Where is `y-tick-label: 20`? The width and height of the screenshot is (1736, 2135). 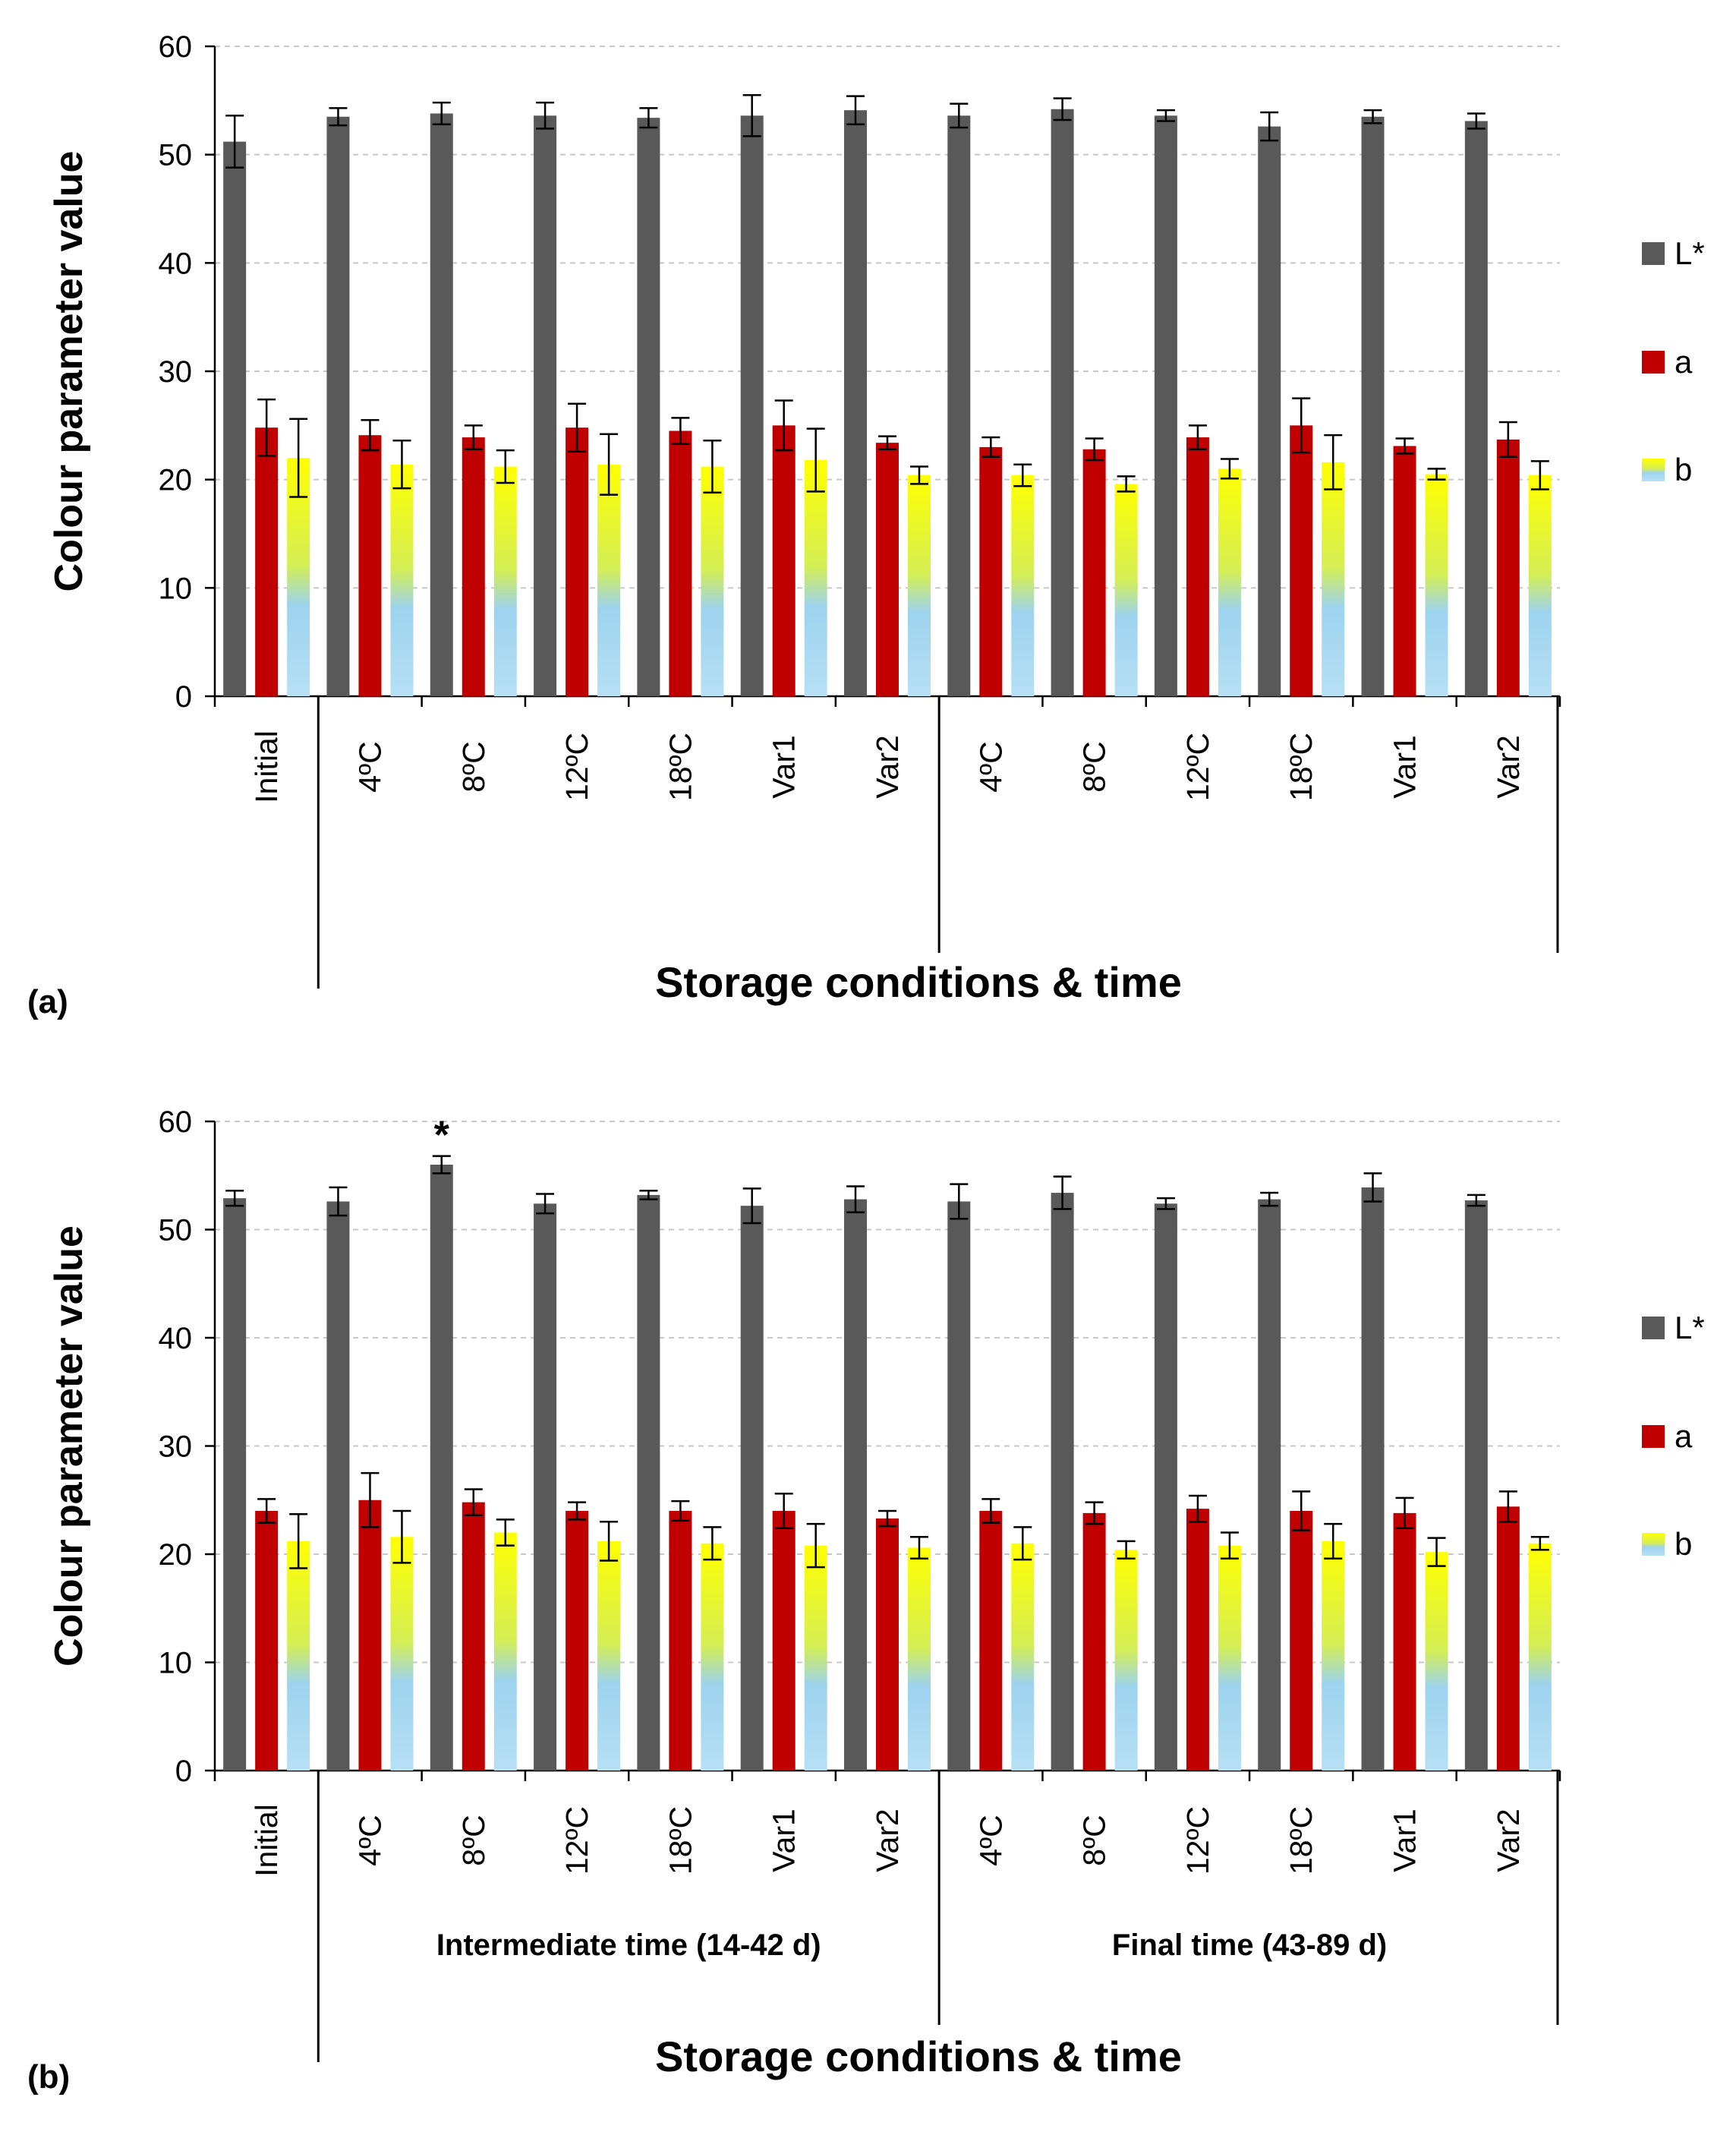 y-tick-label: 20 is located at coordinates (176, 481).